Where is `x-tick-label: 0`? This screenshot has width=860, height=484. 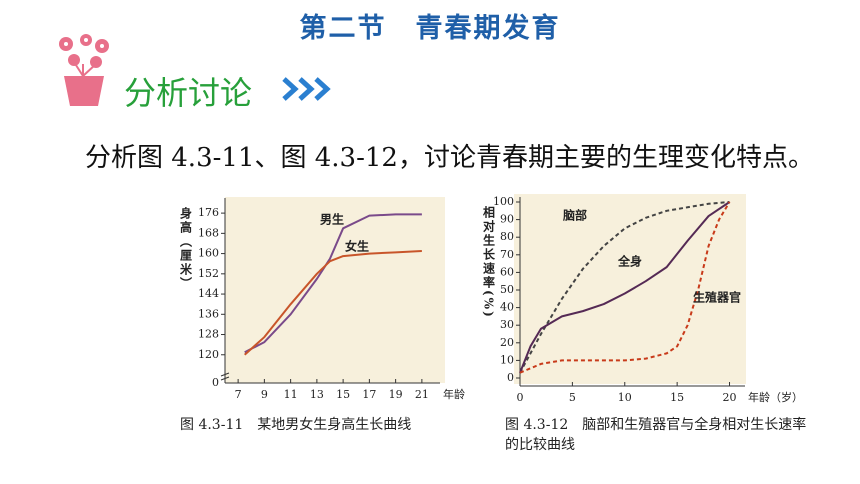 x-tick-label: 0 is located at coordinates (520, 397).